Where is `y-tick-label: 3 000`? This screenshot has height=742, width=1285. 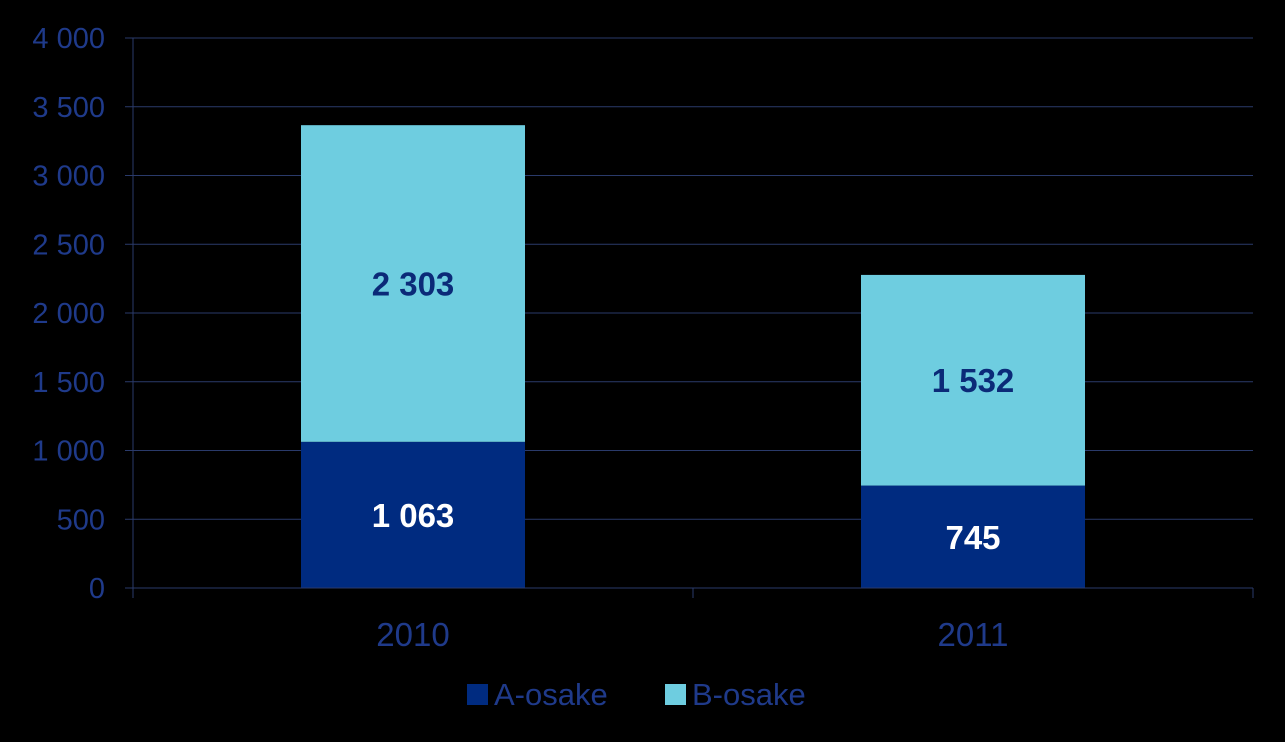
y-tick-label: 3 000 is located at coordinates (68, 177).